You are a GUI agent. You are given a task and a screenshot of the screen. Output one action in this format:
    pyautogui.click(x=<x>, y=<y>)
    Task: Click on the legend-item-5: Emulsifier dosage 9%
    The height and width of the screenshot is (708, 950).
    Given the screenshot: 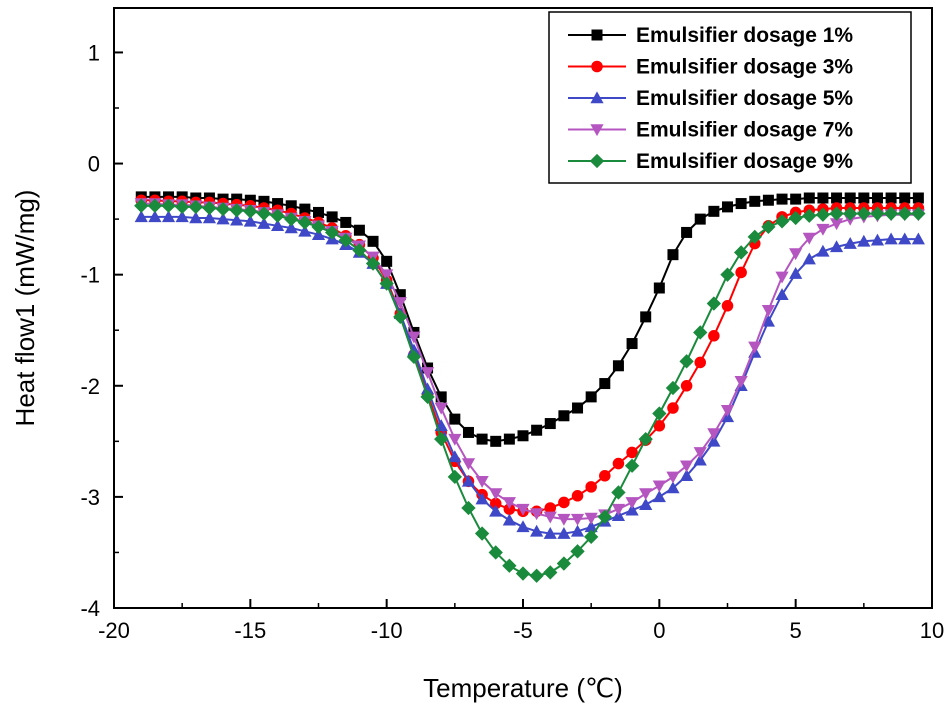 What is the action you would take?
    pyautogui.click(x=710, y=161)
    